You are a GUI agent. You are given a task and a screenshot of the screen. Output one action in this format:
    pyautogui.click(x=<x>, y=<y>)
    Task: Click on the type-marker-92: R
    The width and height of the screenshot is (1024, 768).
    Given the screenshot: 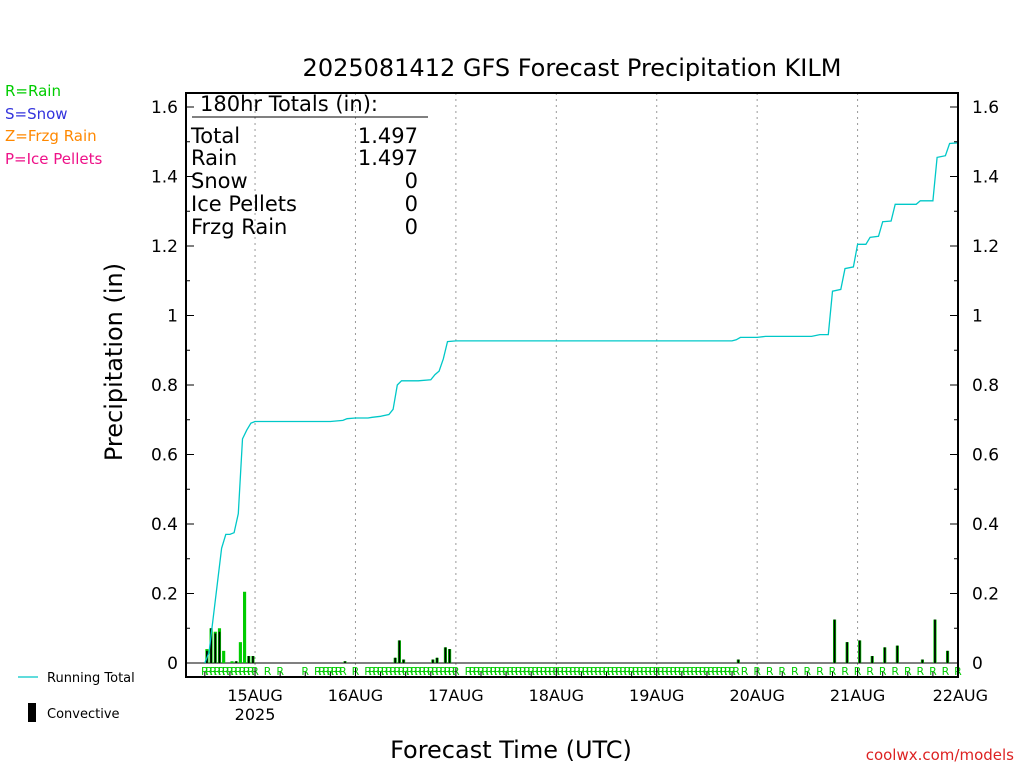 What is the action you would take?
    pyautogui.click(x=661, y=671)
    